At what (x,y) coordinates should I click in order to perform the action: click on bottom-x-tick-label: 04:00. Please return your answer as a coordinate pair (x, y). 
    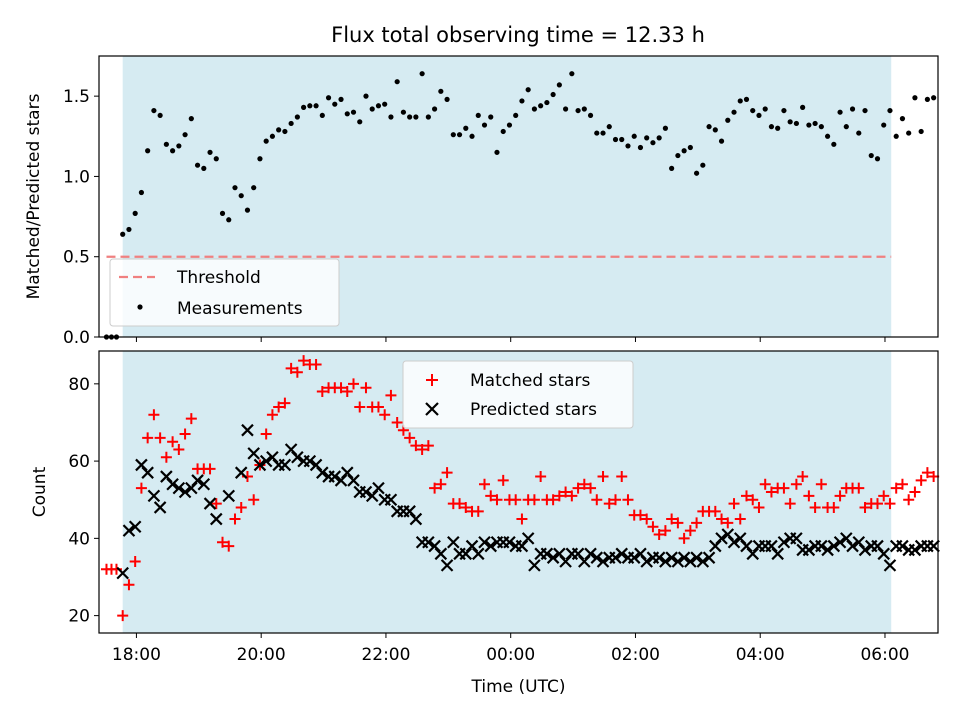
    Looking at the image, I should click on (760, 655).